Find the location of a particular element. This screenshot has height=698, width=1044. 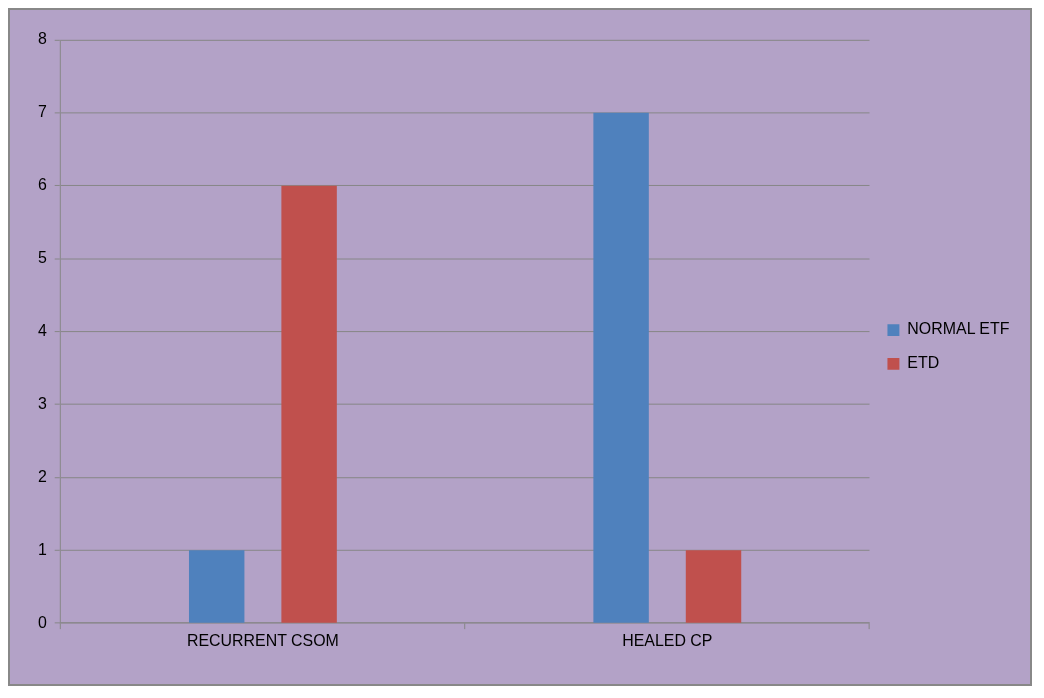

y-tick-label: 6 is located at coordinates (42, 185).